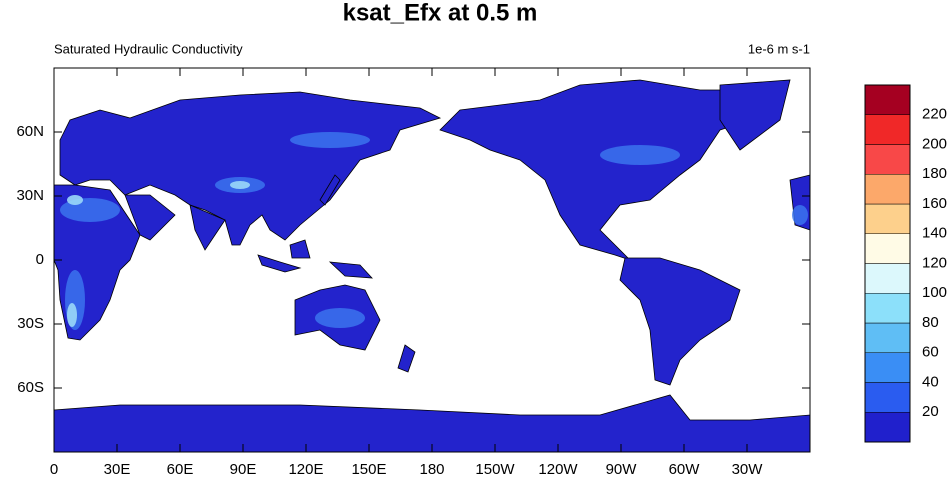  What do you see at coordinates (406, 358) in the screenshot?
I see `new-zealand` at bounding box center [406, 358].